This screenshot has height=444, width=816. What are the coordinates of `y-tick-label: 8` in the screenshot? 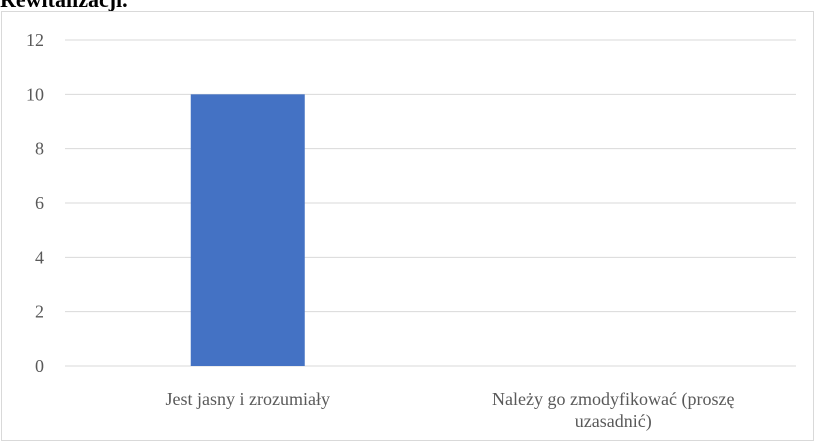 It's located at (39, 149).